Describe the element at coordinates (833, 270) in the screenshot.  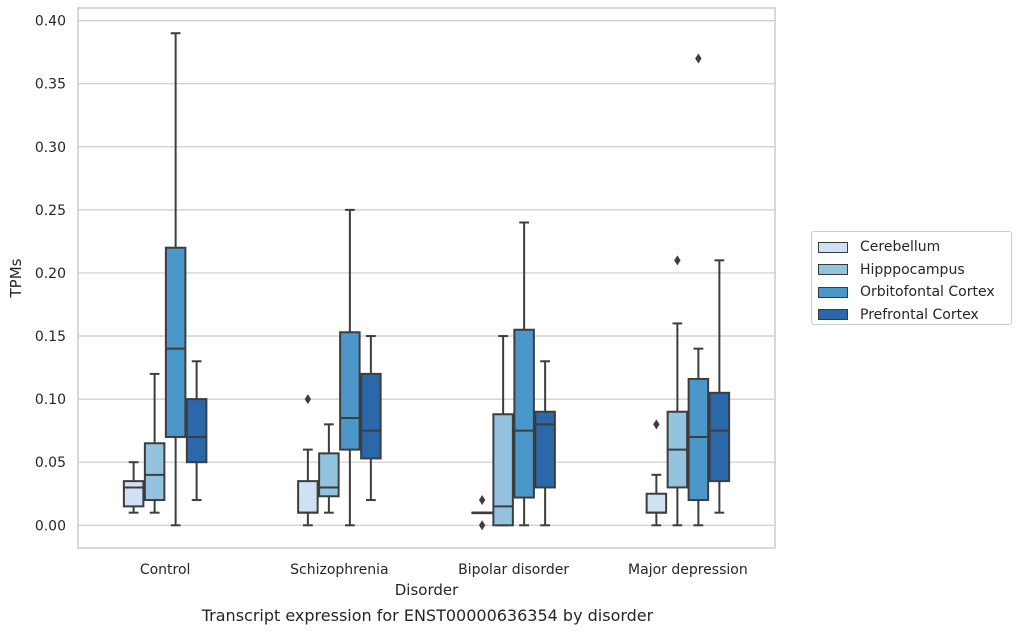
I see `legend-swatch-hippocampus` at that location.